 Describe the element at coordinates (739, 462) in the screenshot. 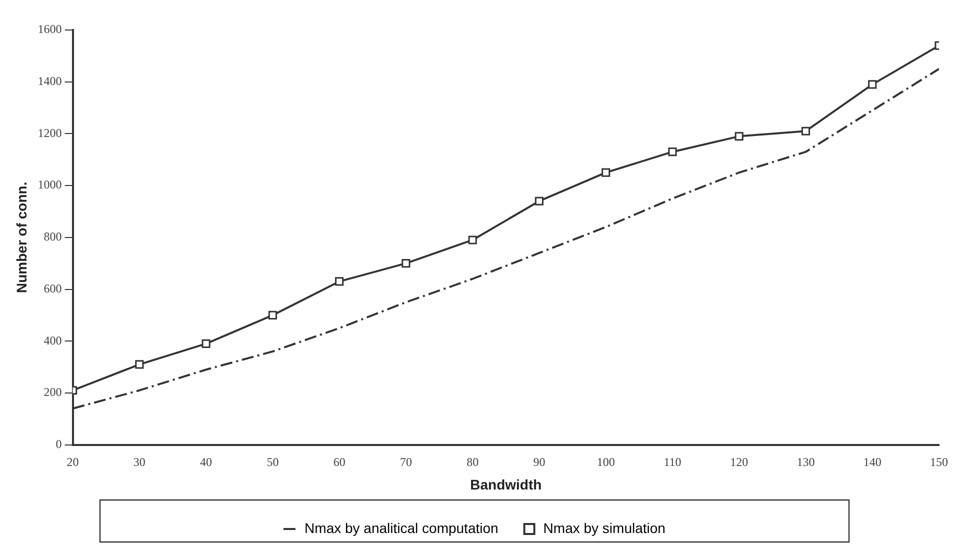

I see `x-tick-label: 120` at that location.